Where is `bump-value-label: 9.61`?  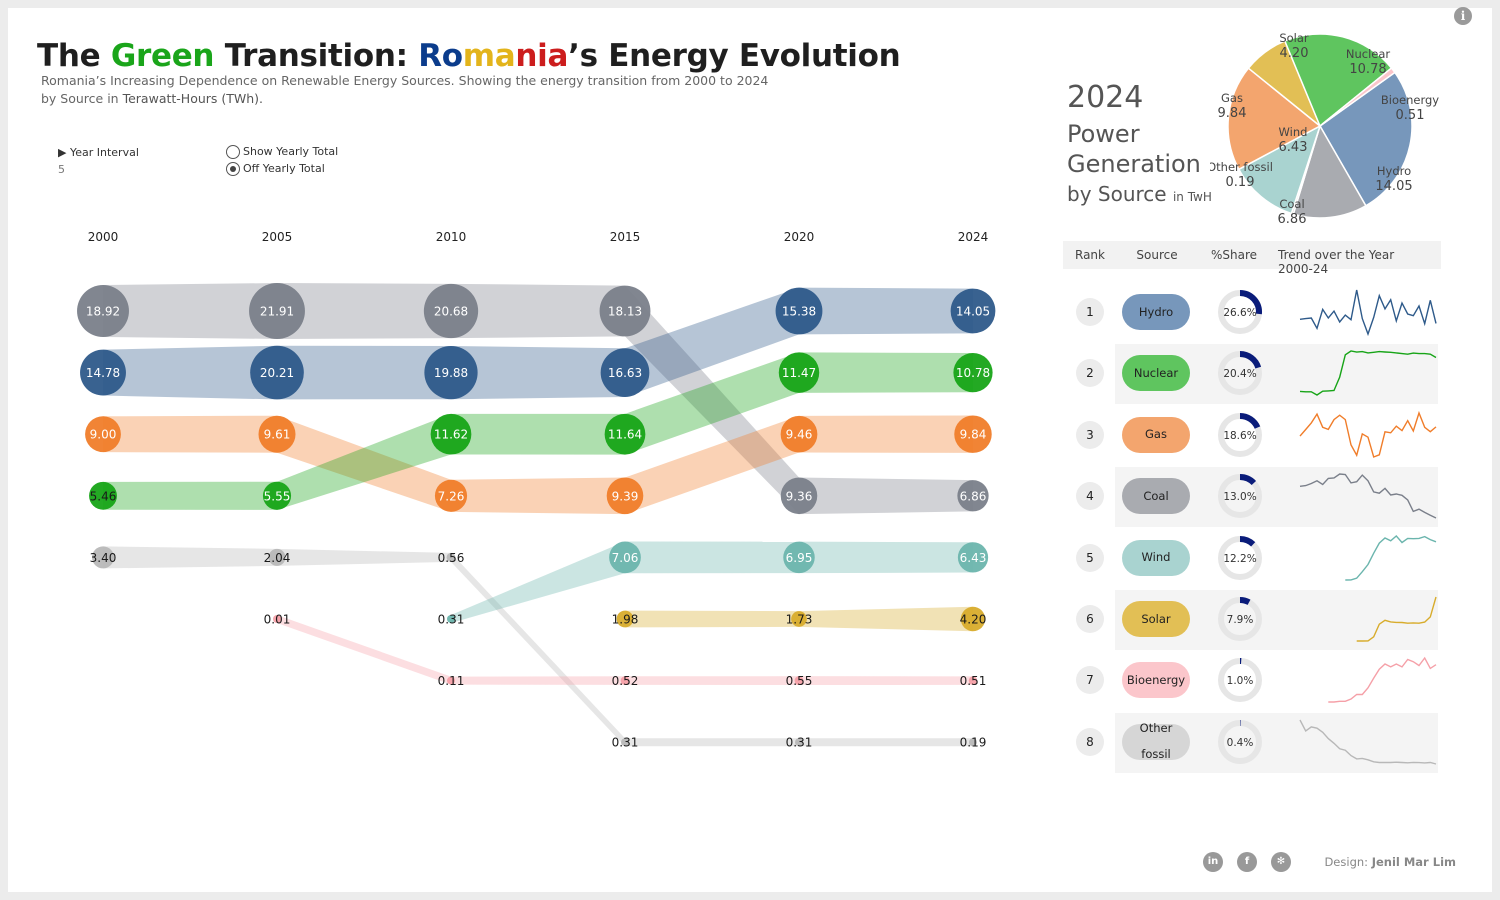 bump-value-label: 9.61 is located at coordinates (277, 435).